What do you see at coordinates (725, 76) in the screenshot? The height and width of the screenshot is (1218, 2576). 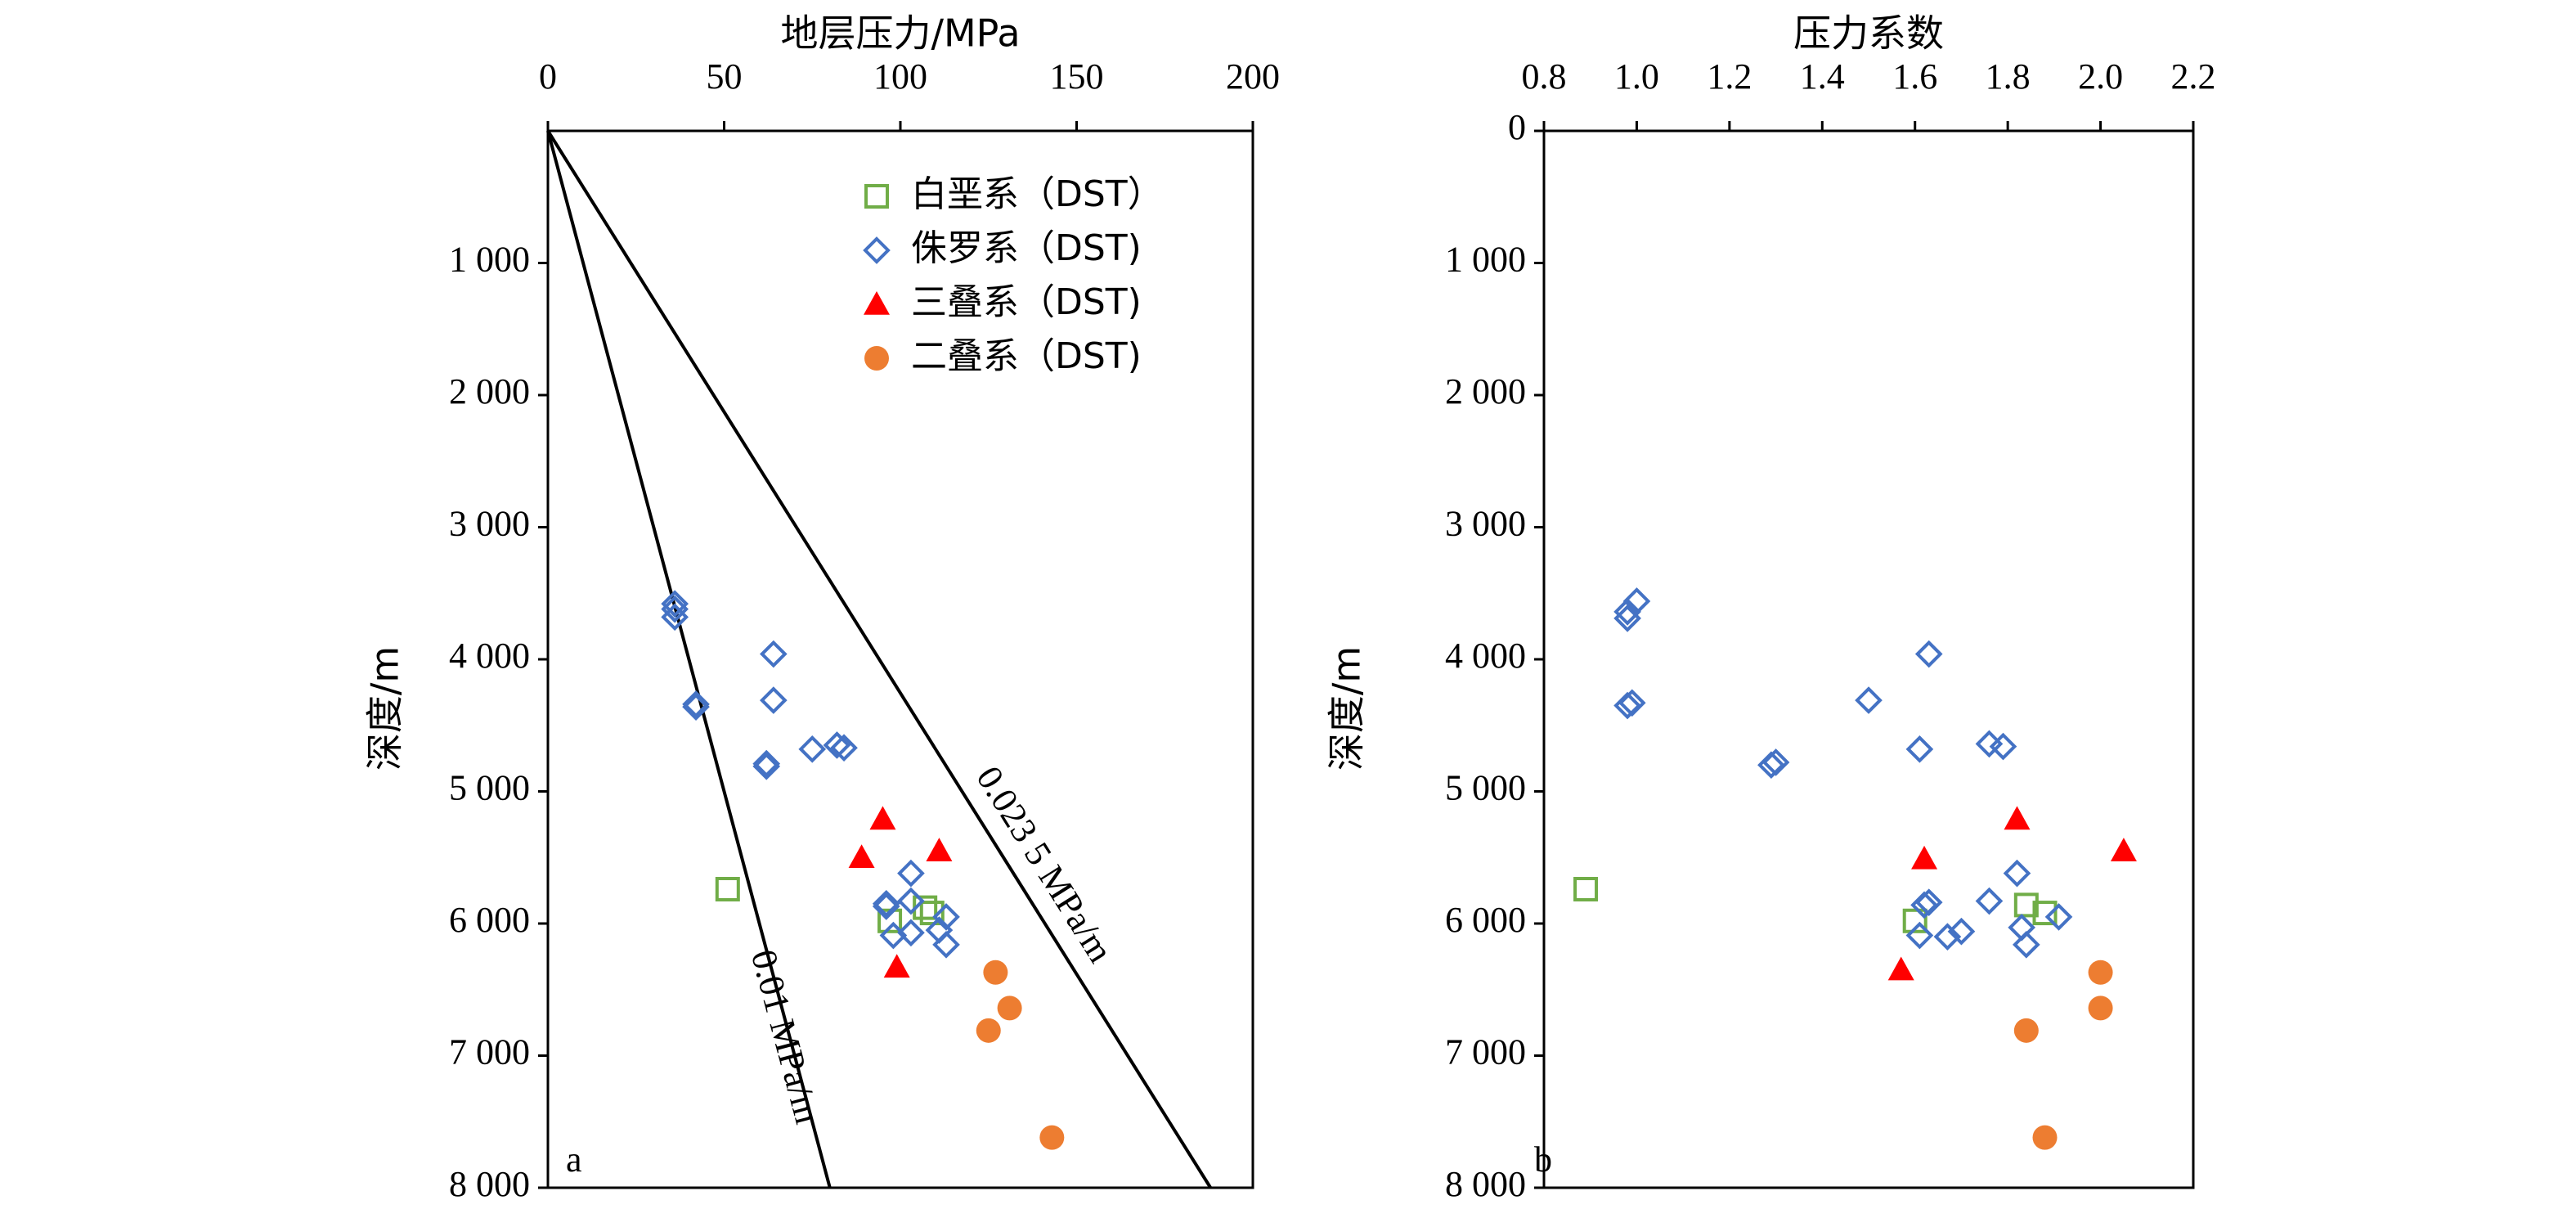 I see `x-tick-label: 50` at bounding box center [725, 76].